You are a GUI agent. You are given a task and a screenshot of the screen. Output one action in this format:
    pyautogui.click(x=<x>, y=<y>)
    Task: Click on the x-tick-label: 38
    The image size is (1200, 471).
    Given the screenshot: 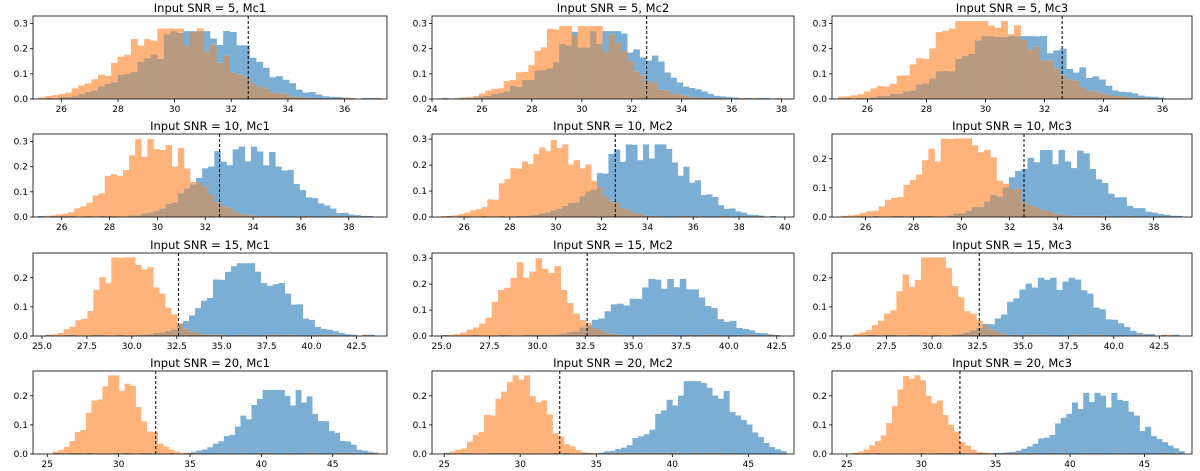 What is the action you would take?
    pyautogui.click(x=1154, y=228)
    